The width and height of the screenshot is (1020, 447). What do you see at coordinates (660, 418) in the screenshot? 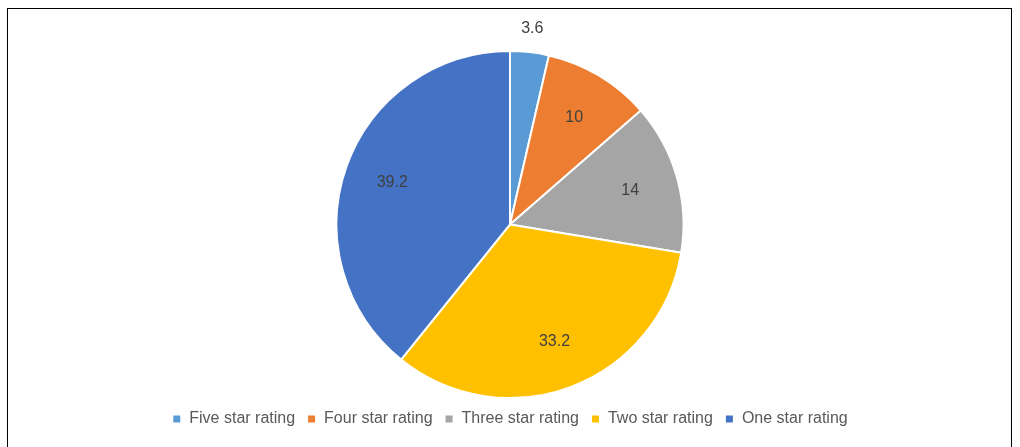
I see `legend-label: Two star rating` at bounding box center [660, 418].